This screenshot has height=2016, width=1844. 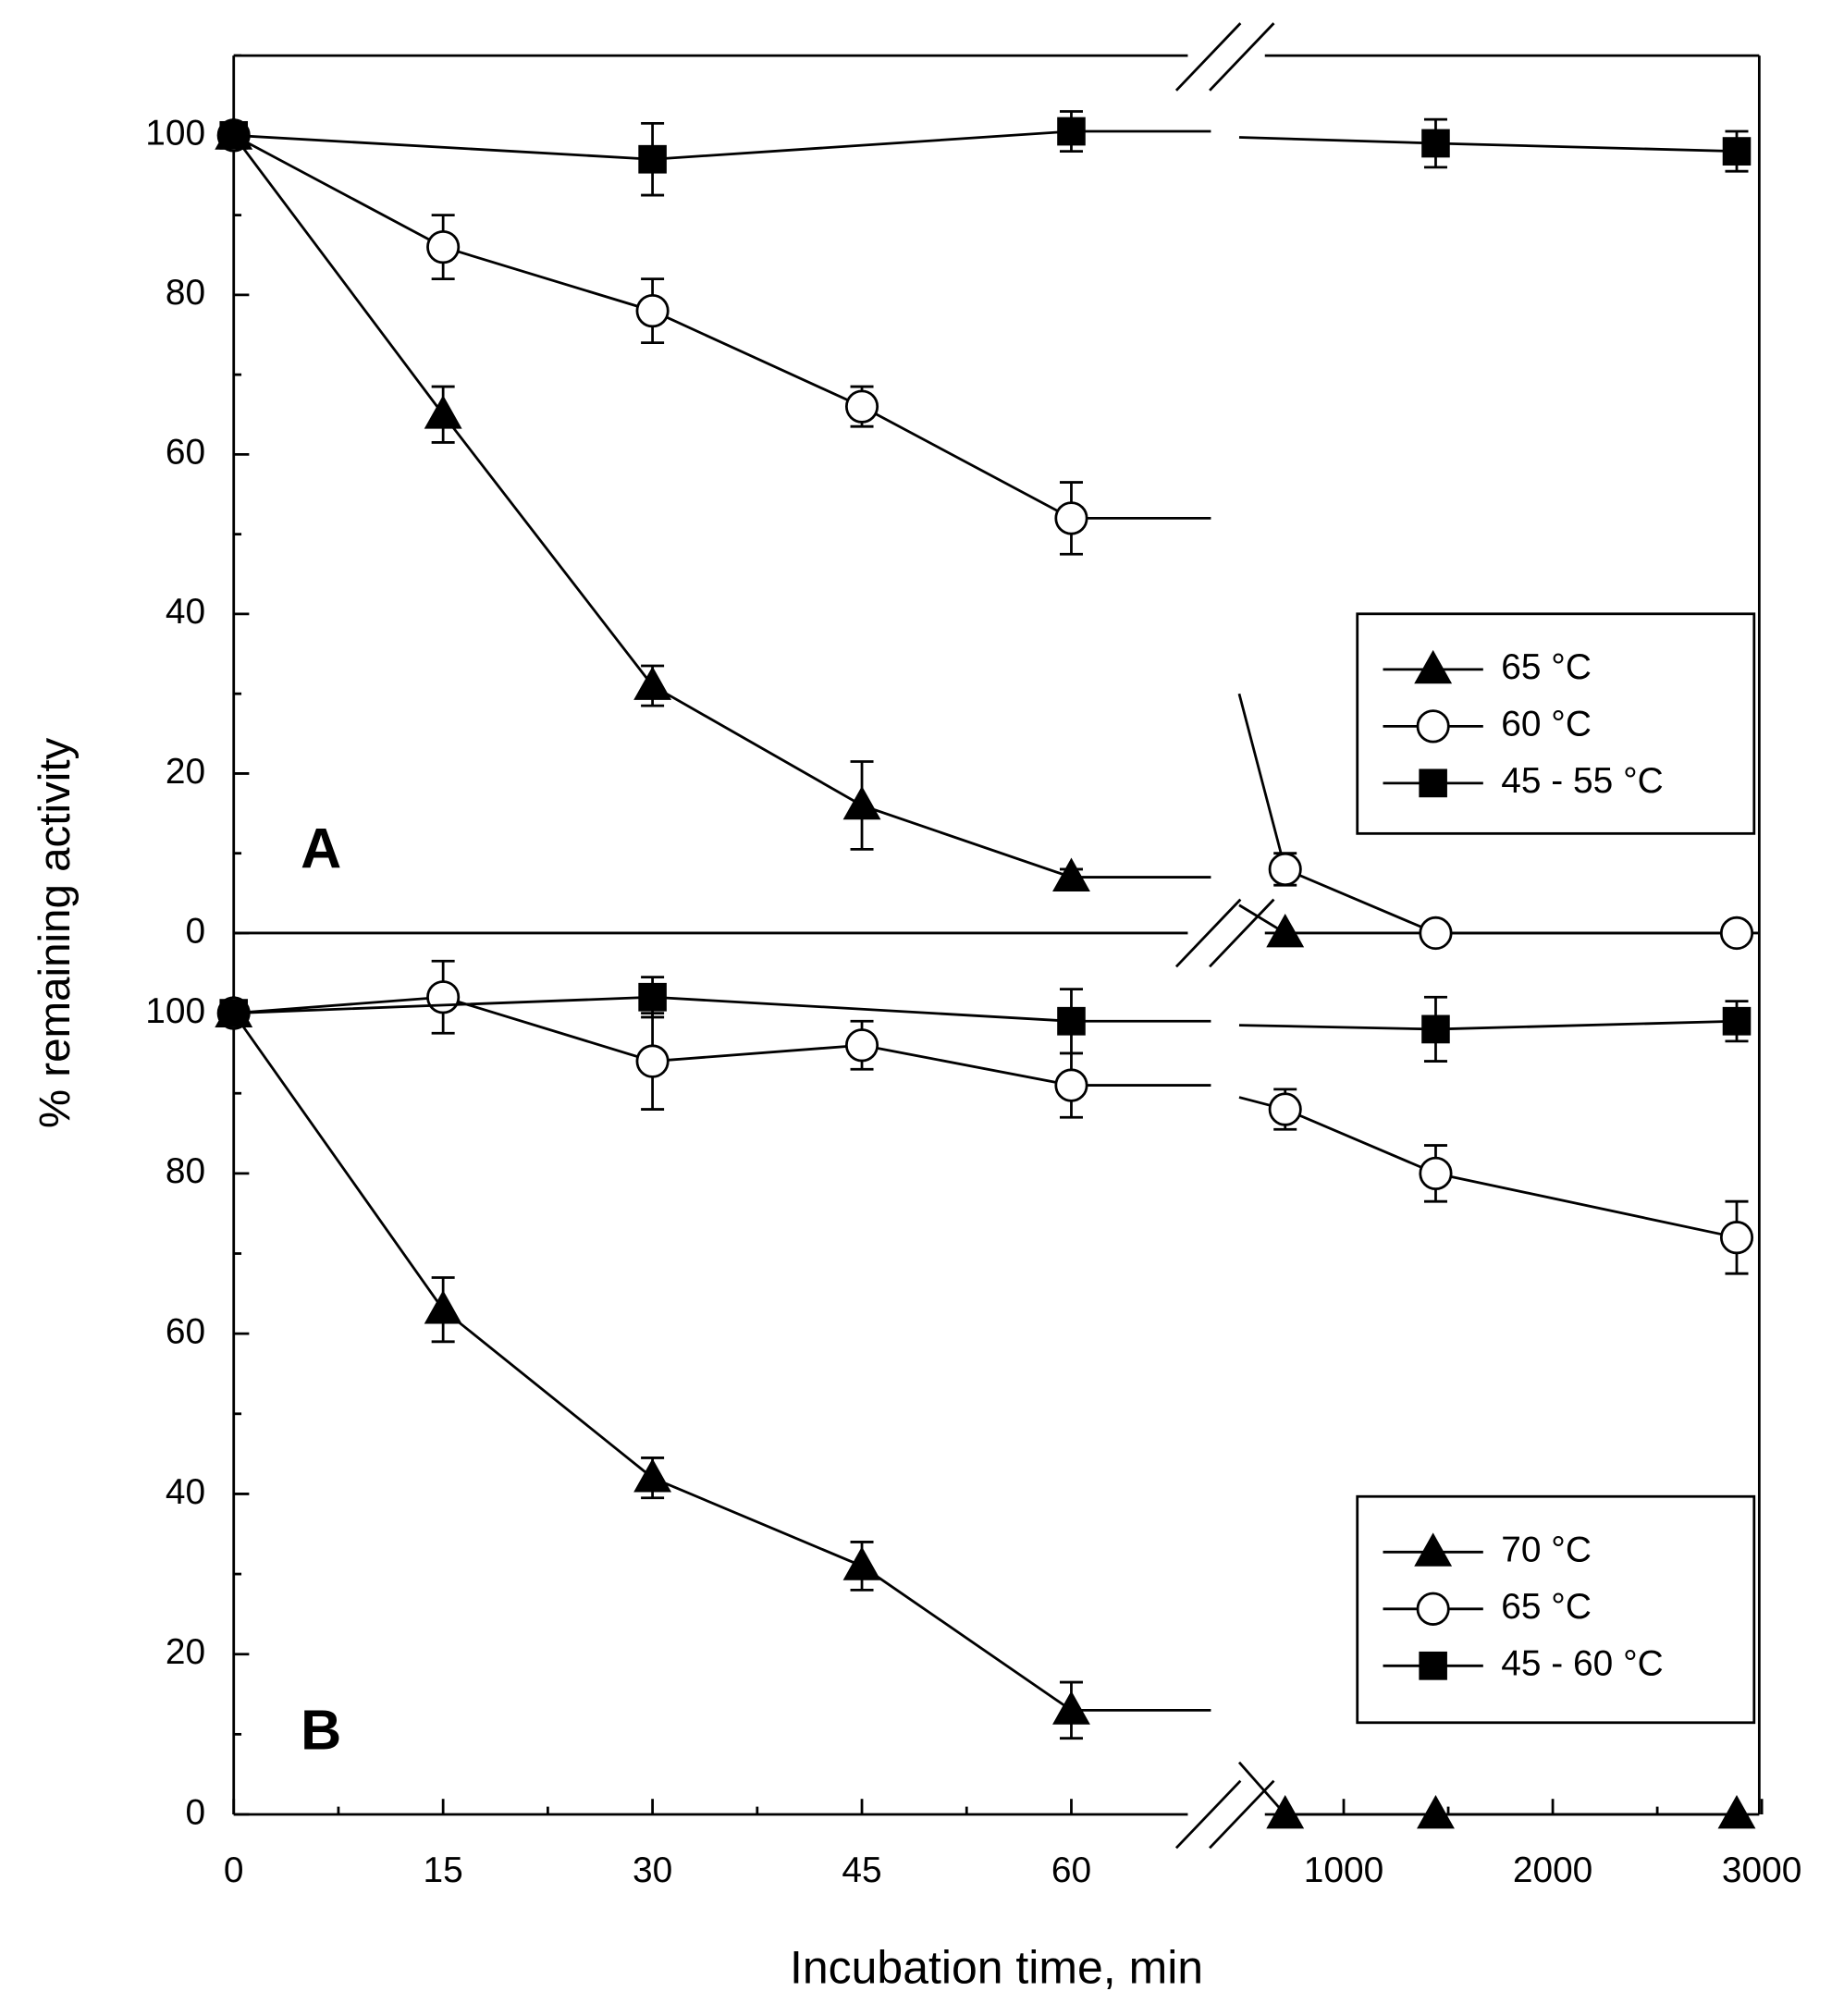 What do you see at coordinates (1547, 1550) in the screenshot?
I see `legend-label: 70 °C` at bounding box center [1547, 1550].